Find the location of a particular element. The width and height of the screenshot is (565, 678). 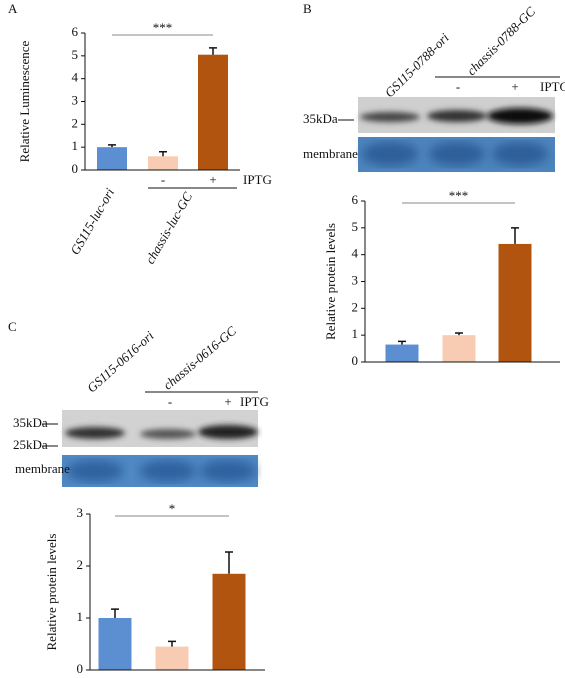

significance-label: * is located at coordinates (172, 508).